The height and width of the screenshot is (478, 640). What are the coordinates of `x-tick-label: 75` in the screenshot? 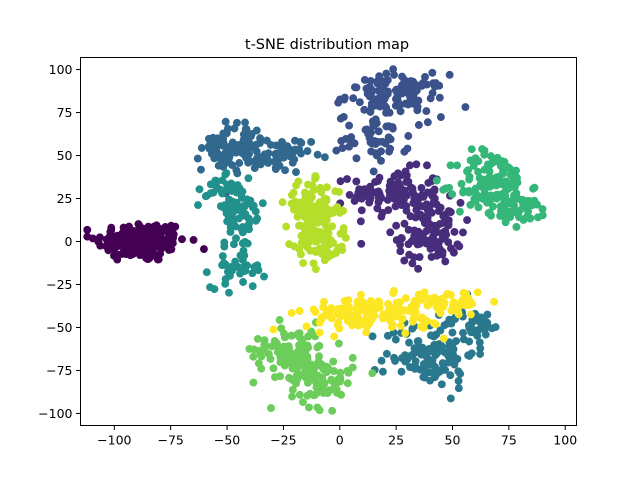 It's located at (509, 440).